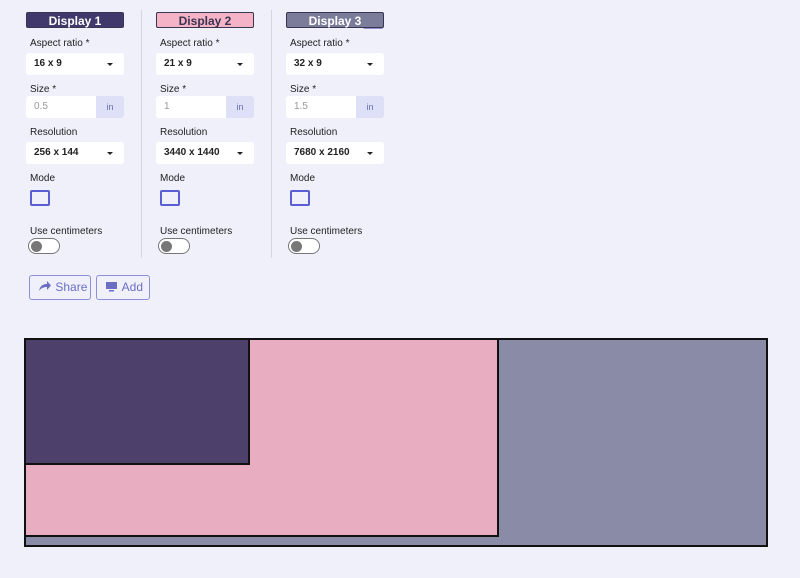 The height and width of the screenshot is (578, 800). I want to click on resolution-select: 3440 x 1440, so click(205, 153).